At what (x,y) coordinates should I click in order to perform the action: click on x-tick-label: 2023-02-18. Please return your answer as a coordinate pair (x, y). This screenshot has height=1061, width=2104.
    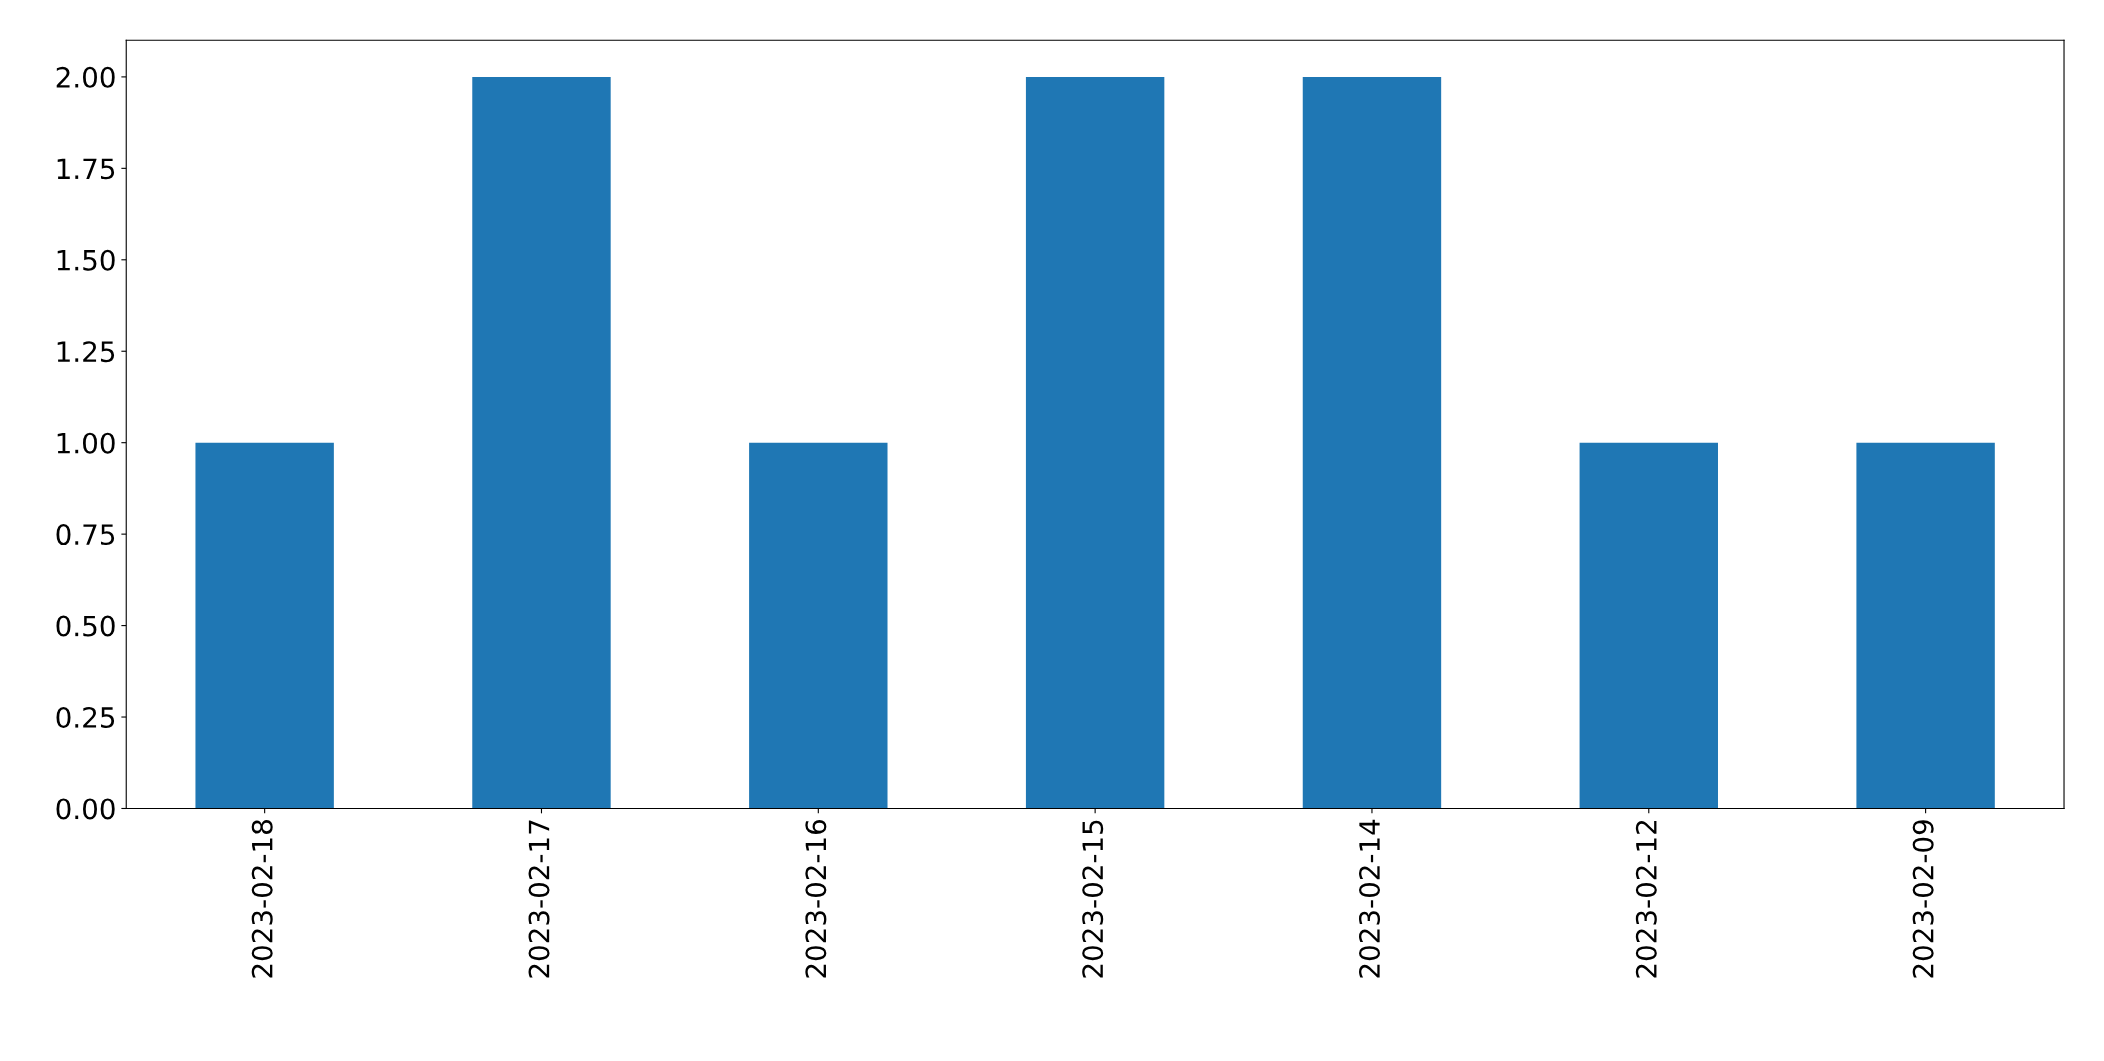
    Looking at the image, I should click on (262, 899).